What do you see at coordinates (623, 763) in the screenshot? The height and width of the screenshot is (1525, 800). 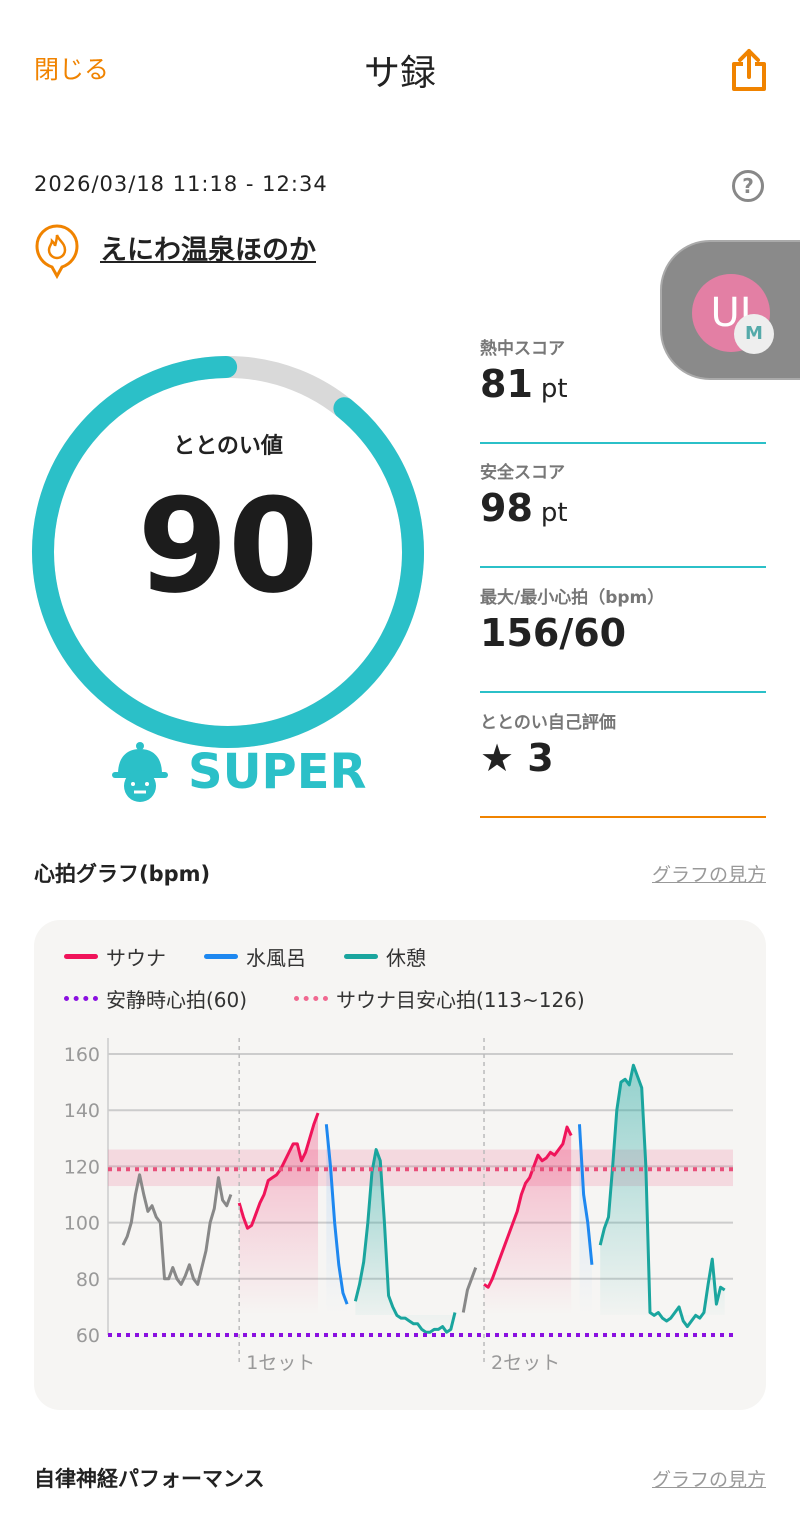 I see `stat-self-rating: ととのい自己評価 ★ 3` at bounding box center [623, 763].